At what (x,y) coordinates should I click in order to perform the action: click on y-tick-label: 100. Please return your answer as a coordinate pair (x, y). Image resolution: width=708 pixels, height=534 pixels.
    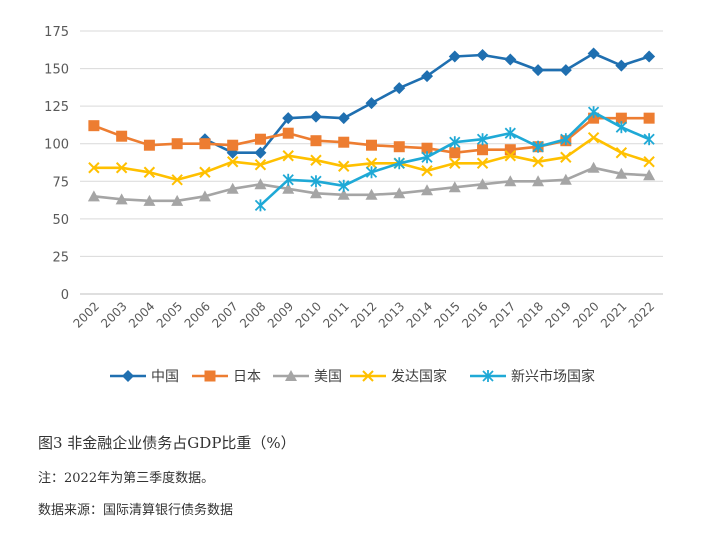
    Looking at the image, I should click on (56, 145).